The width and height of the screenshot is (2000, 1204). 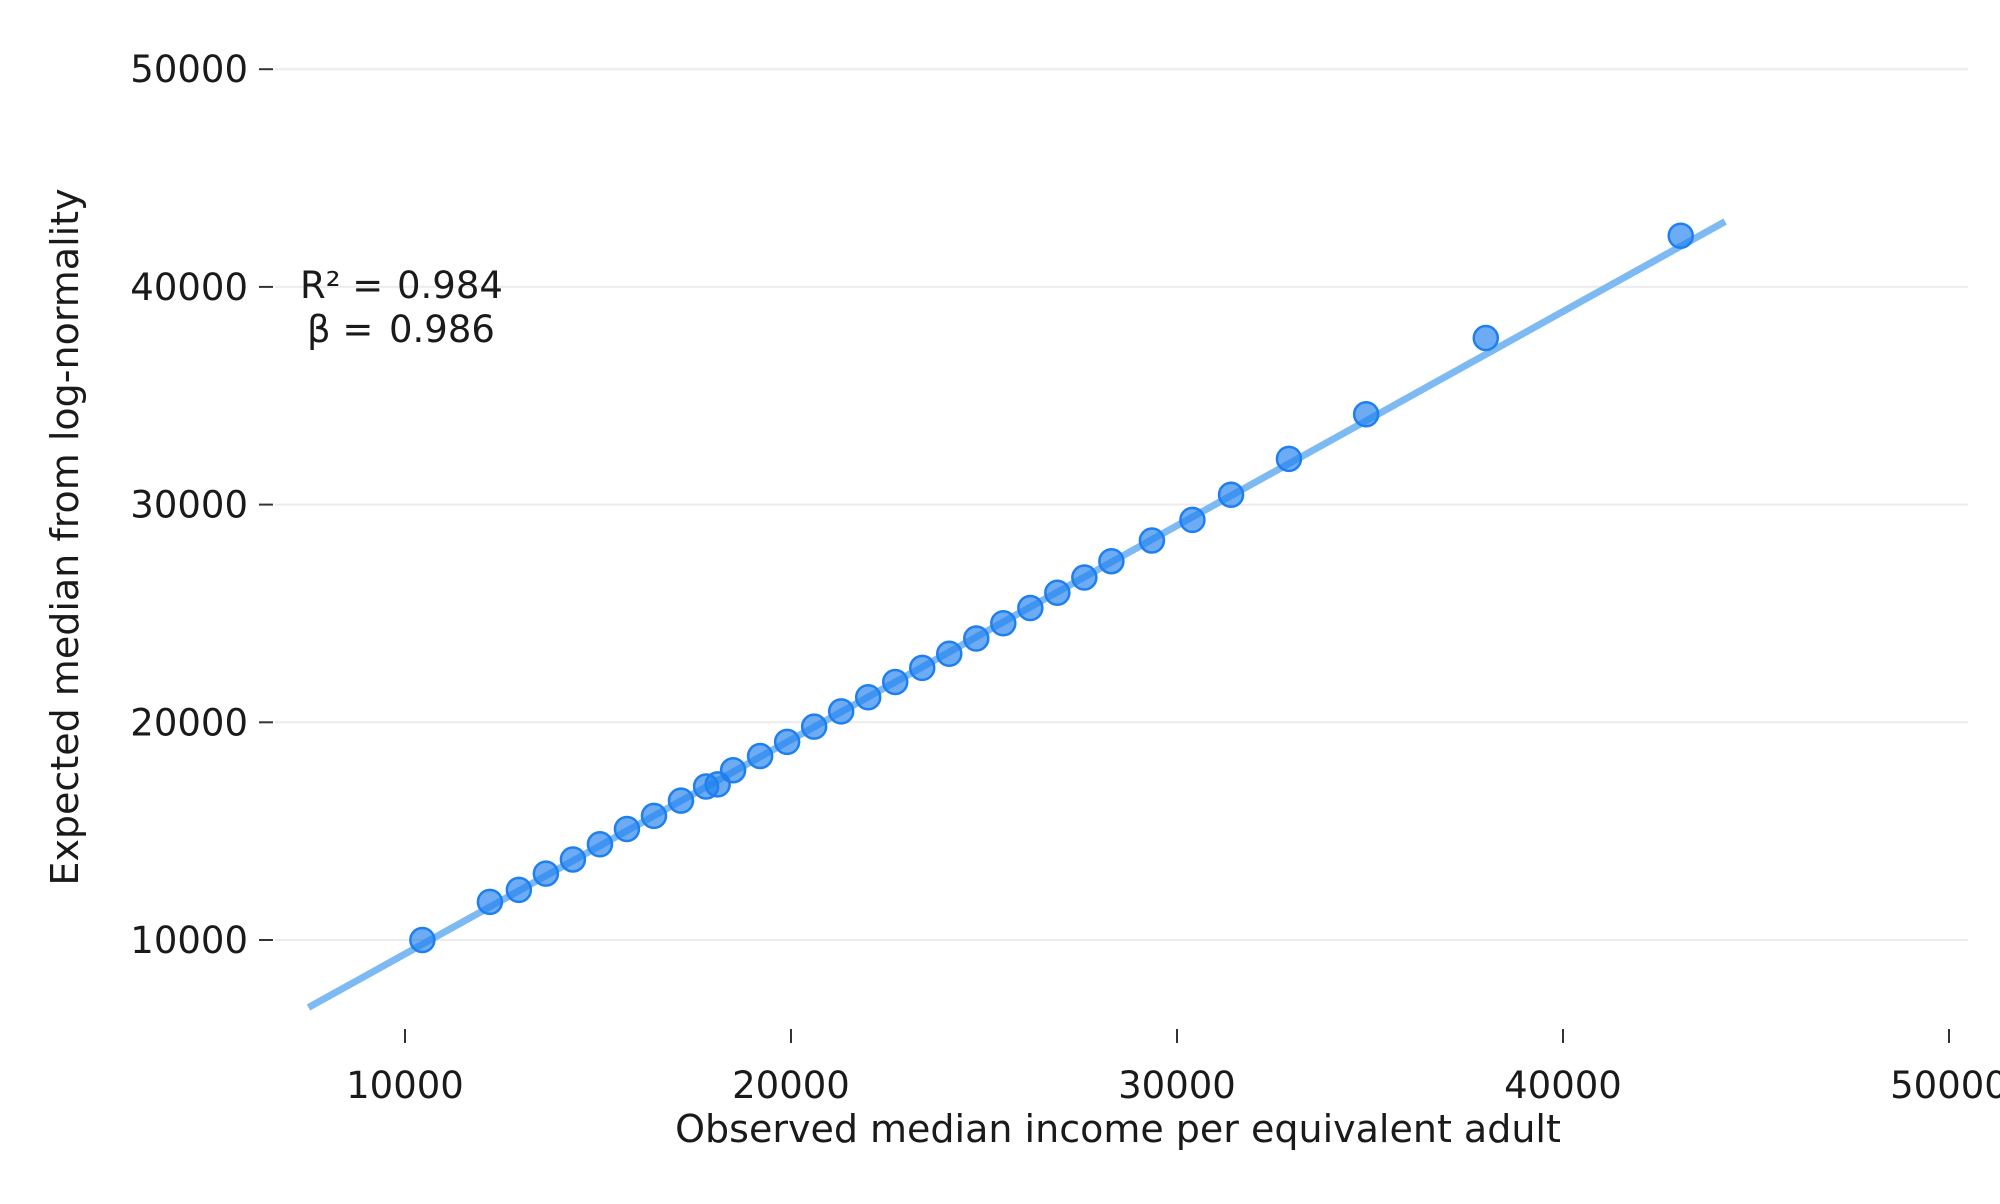 What do you see at coordinates (189, 940) in the screenshot?
I see `y-tick-label-10000: 10000` at bounding box center [189, 940].